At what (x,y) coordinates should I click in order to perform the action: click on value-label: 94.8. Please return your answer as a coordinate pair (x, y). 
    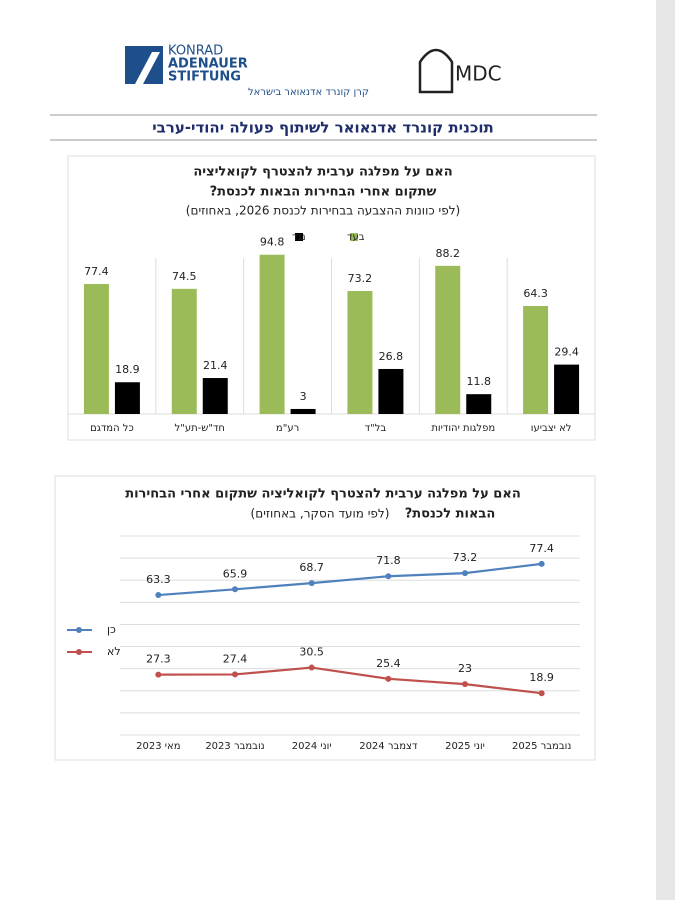
    Looking at the image, I should click on (272, 242).